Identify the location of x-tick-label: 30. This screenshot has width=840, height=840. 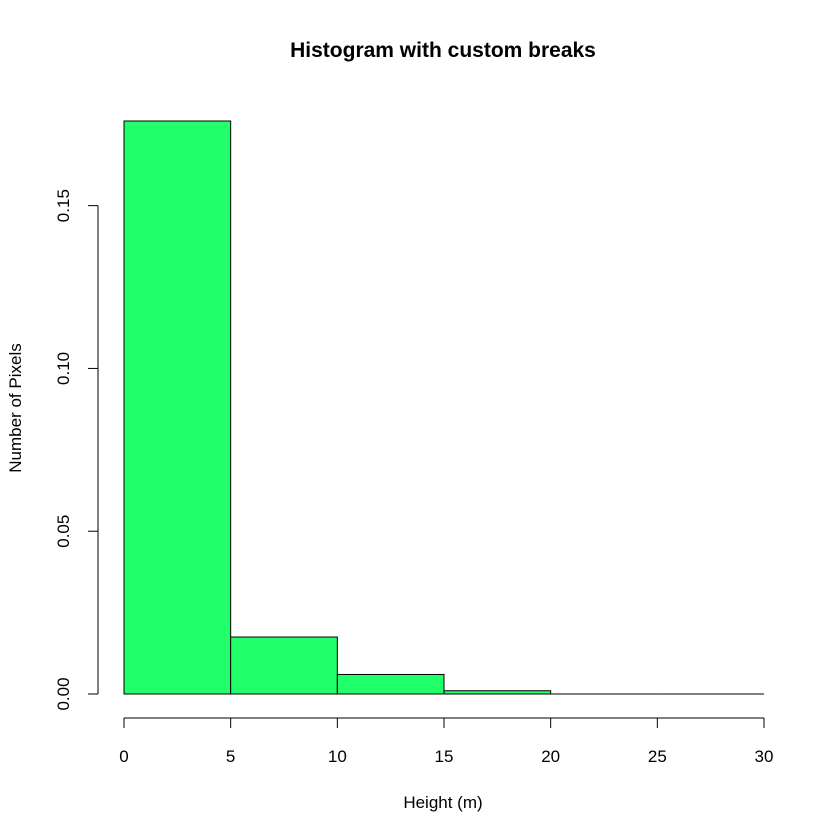
(764, 756).